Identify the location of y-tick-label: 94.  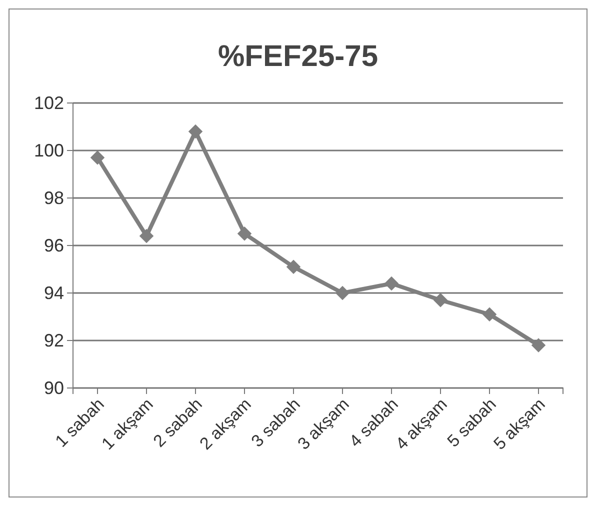
(54, 292).